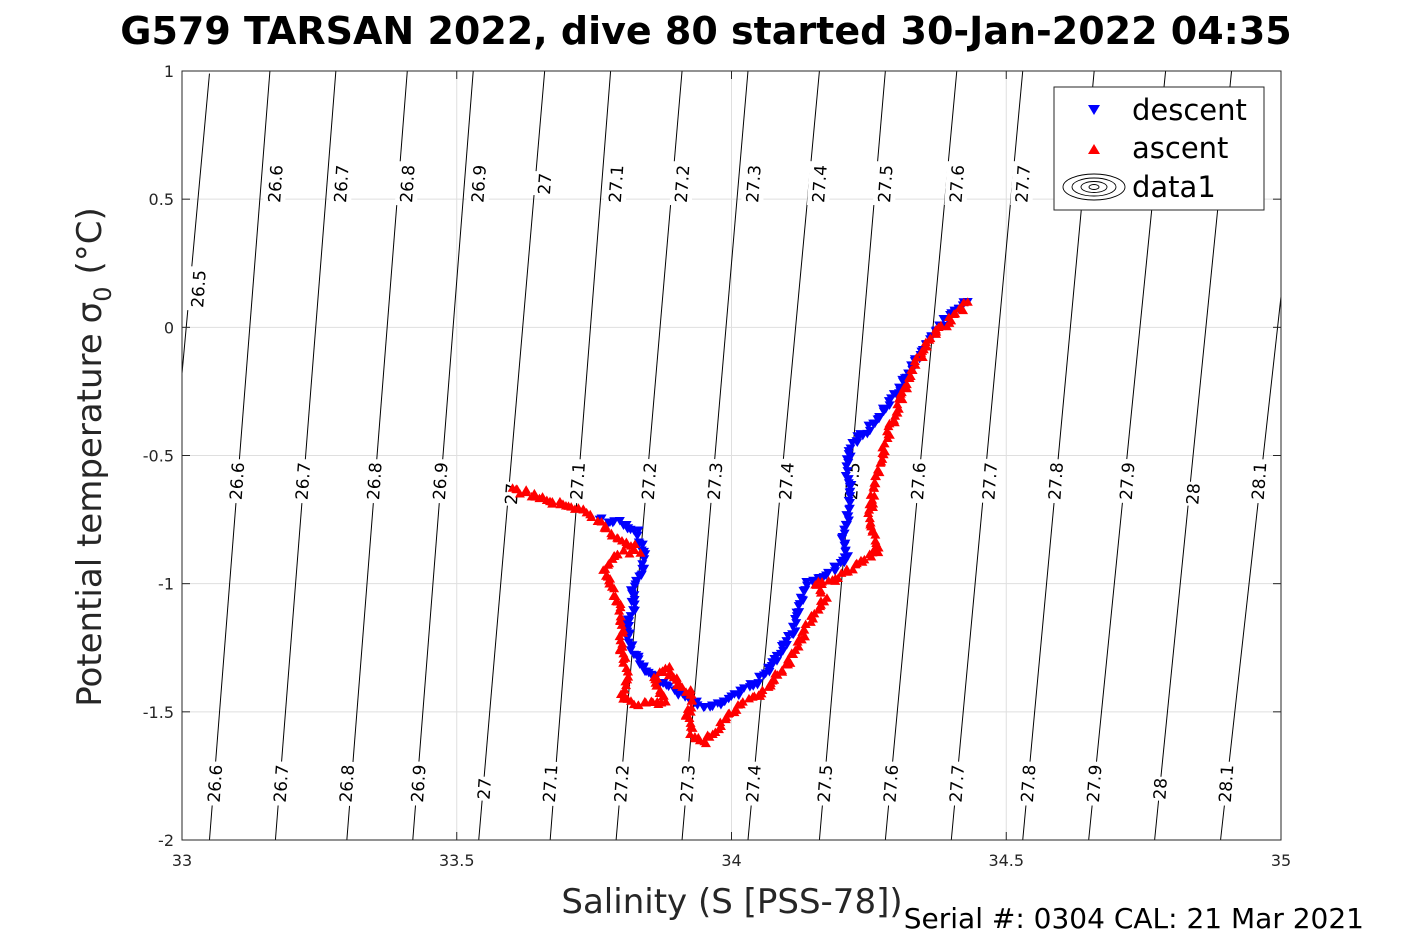 The height and width of the screenshot is (945, 1417). I want to click on legend-data1-contour-icon, so click(1094, 187).